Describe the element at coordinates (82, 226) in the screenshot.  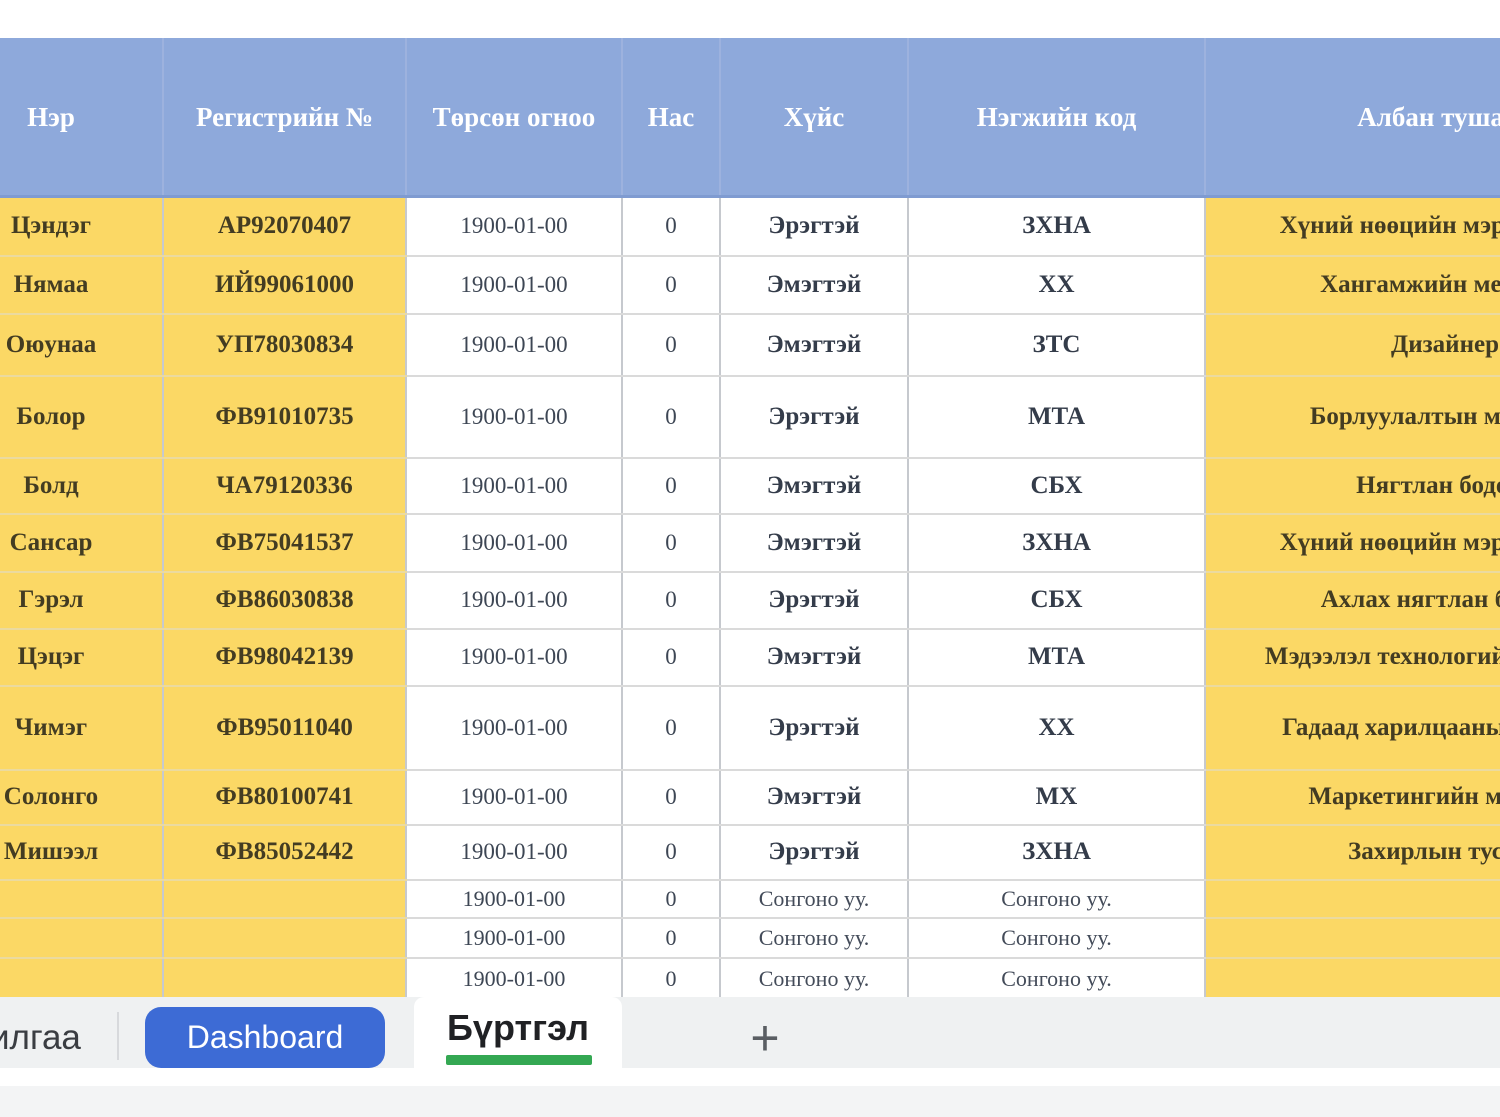
I see `cell-name: Цэндэг` at that location.